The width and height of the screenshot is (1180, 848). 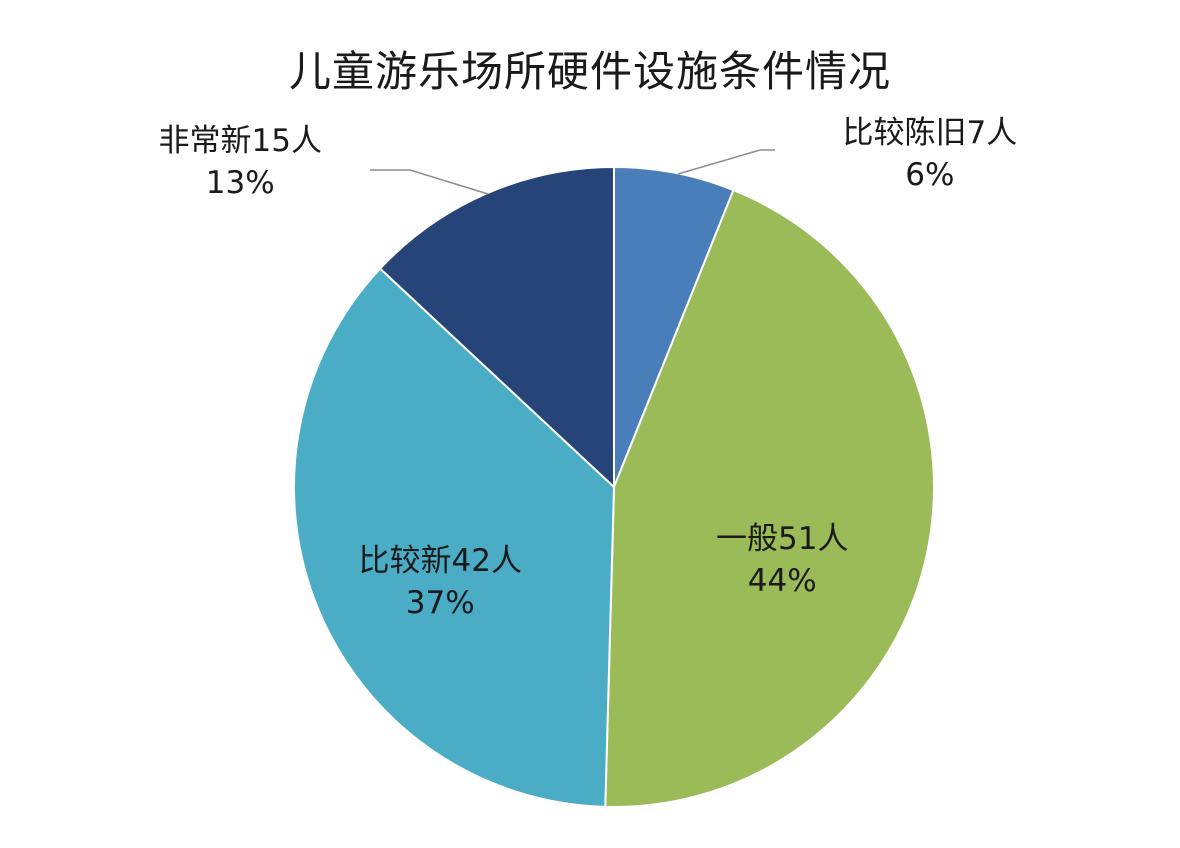 I want to click on data-label-percent: 37%, so click(x=440, y=603).